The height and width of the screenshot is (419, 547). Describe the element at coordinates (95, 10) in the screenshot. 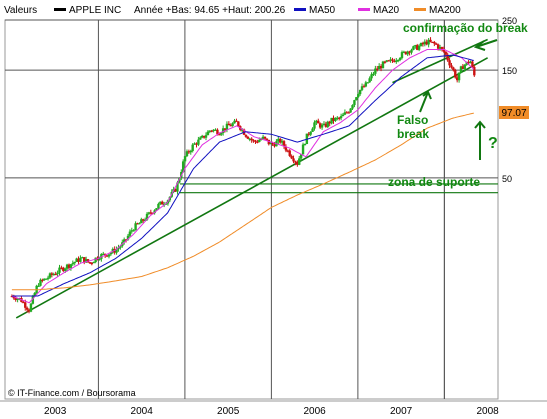

I see `legend-entry: APPLE INC` at that location.